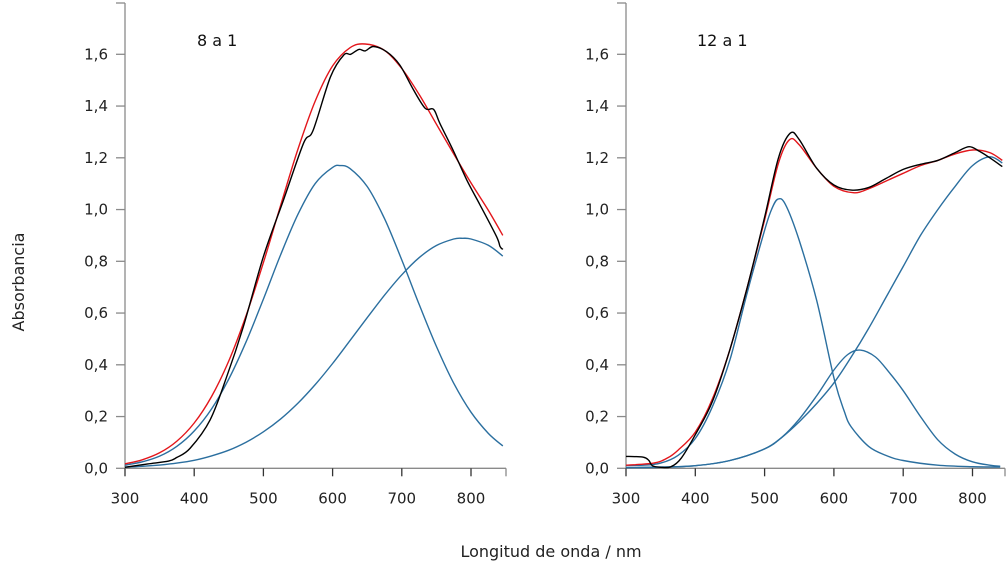  I want to click on x-axis-title: Longitud de onda / nm, so click(550, 551).